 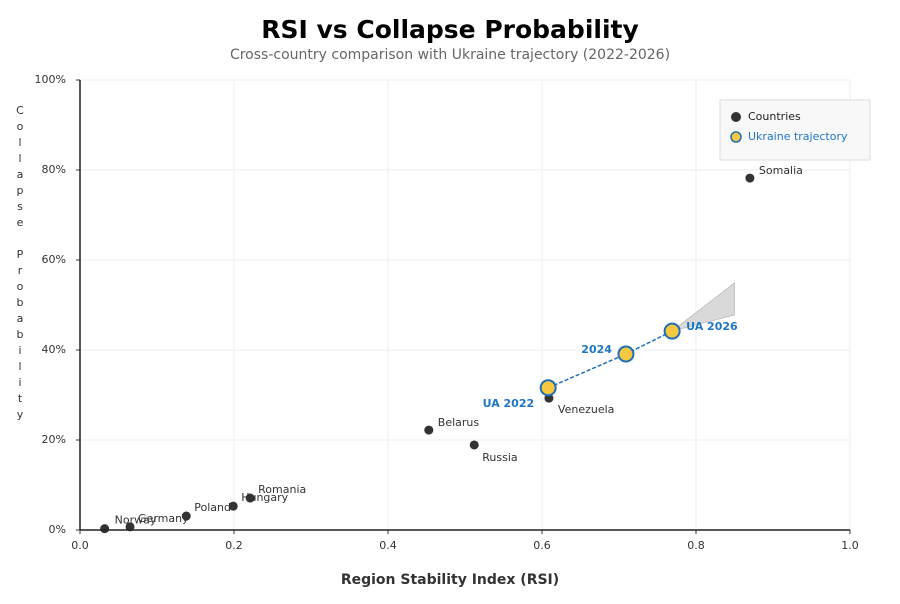 What do you see at coordinates (212, 507) in the screenshot?
I see `country-label: Poland` at bounding box center [212, 507].